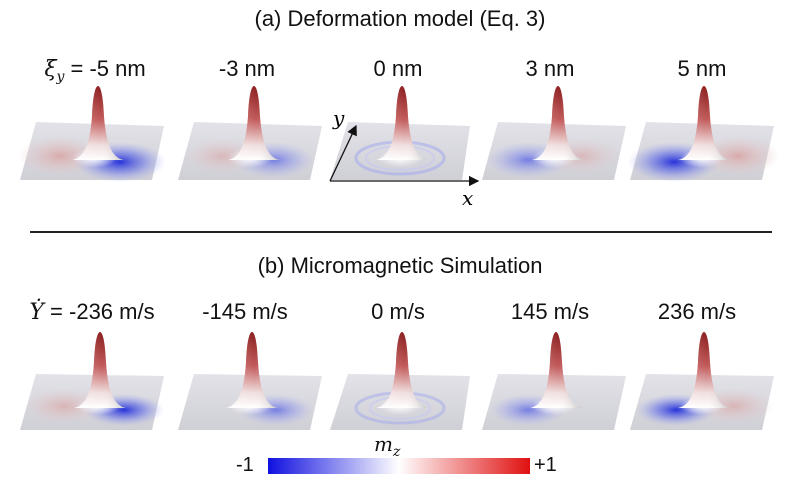  I want to click on panel-b-label-1: Ẏ = -236 m/s, so click(92, 312).